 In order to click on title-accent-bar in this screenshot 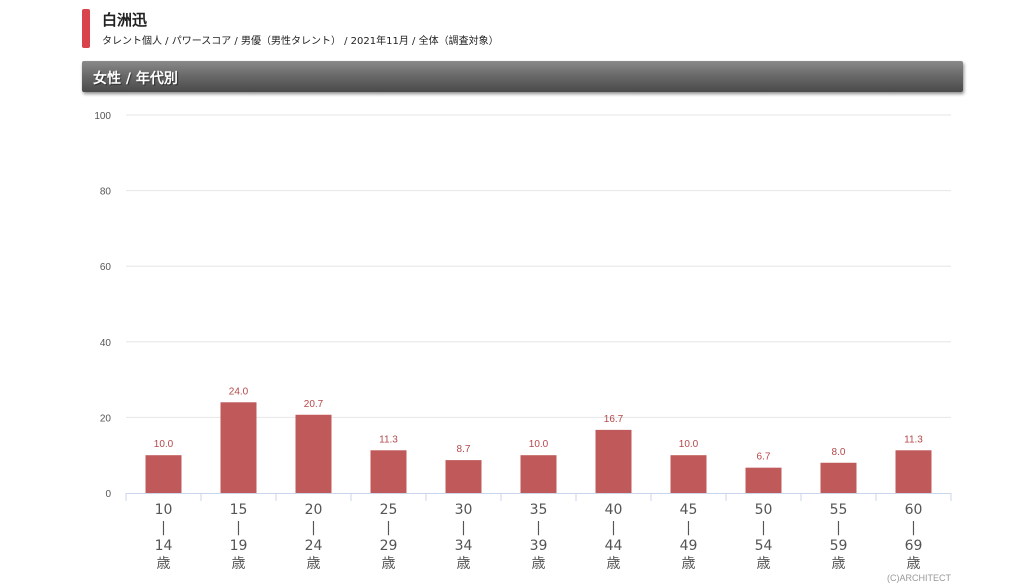, I will do `click(86, 28)`.